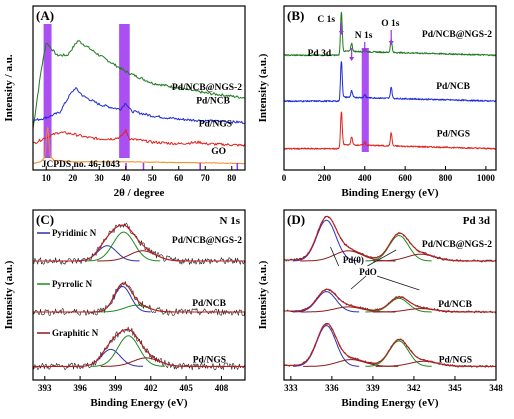  I want to click on panel-c-x-tick-label: 393, so click(45, 388).